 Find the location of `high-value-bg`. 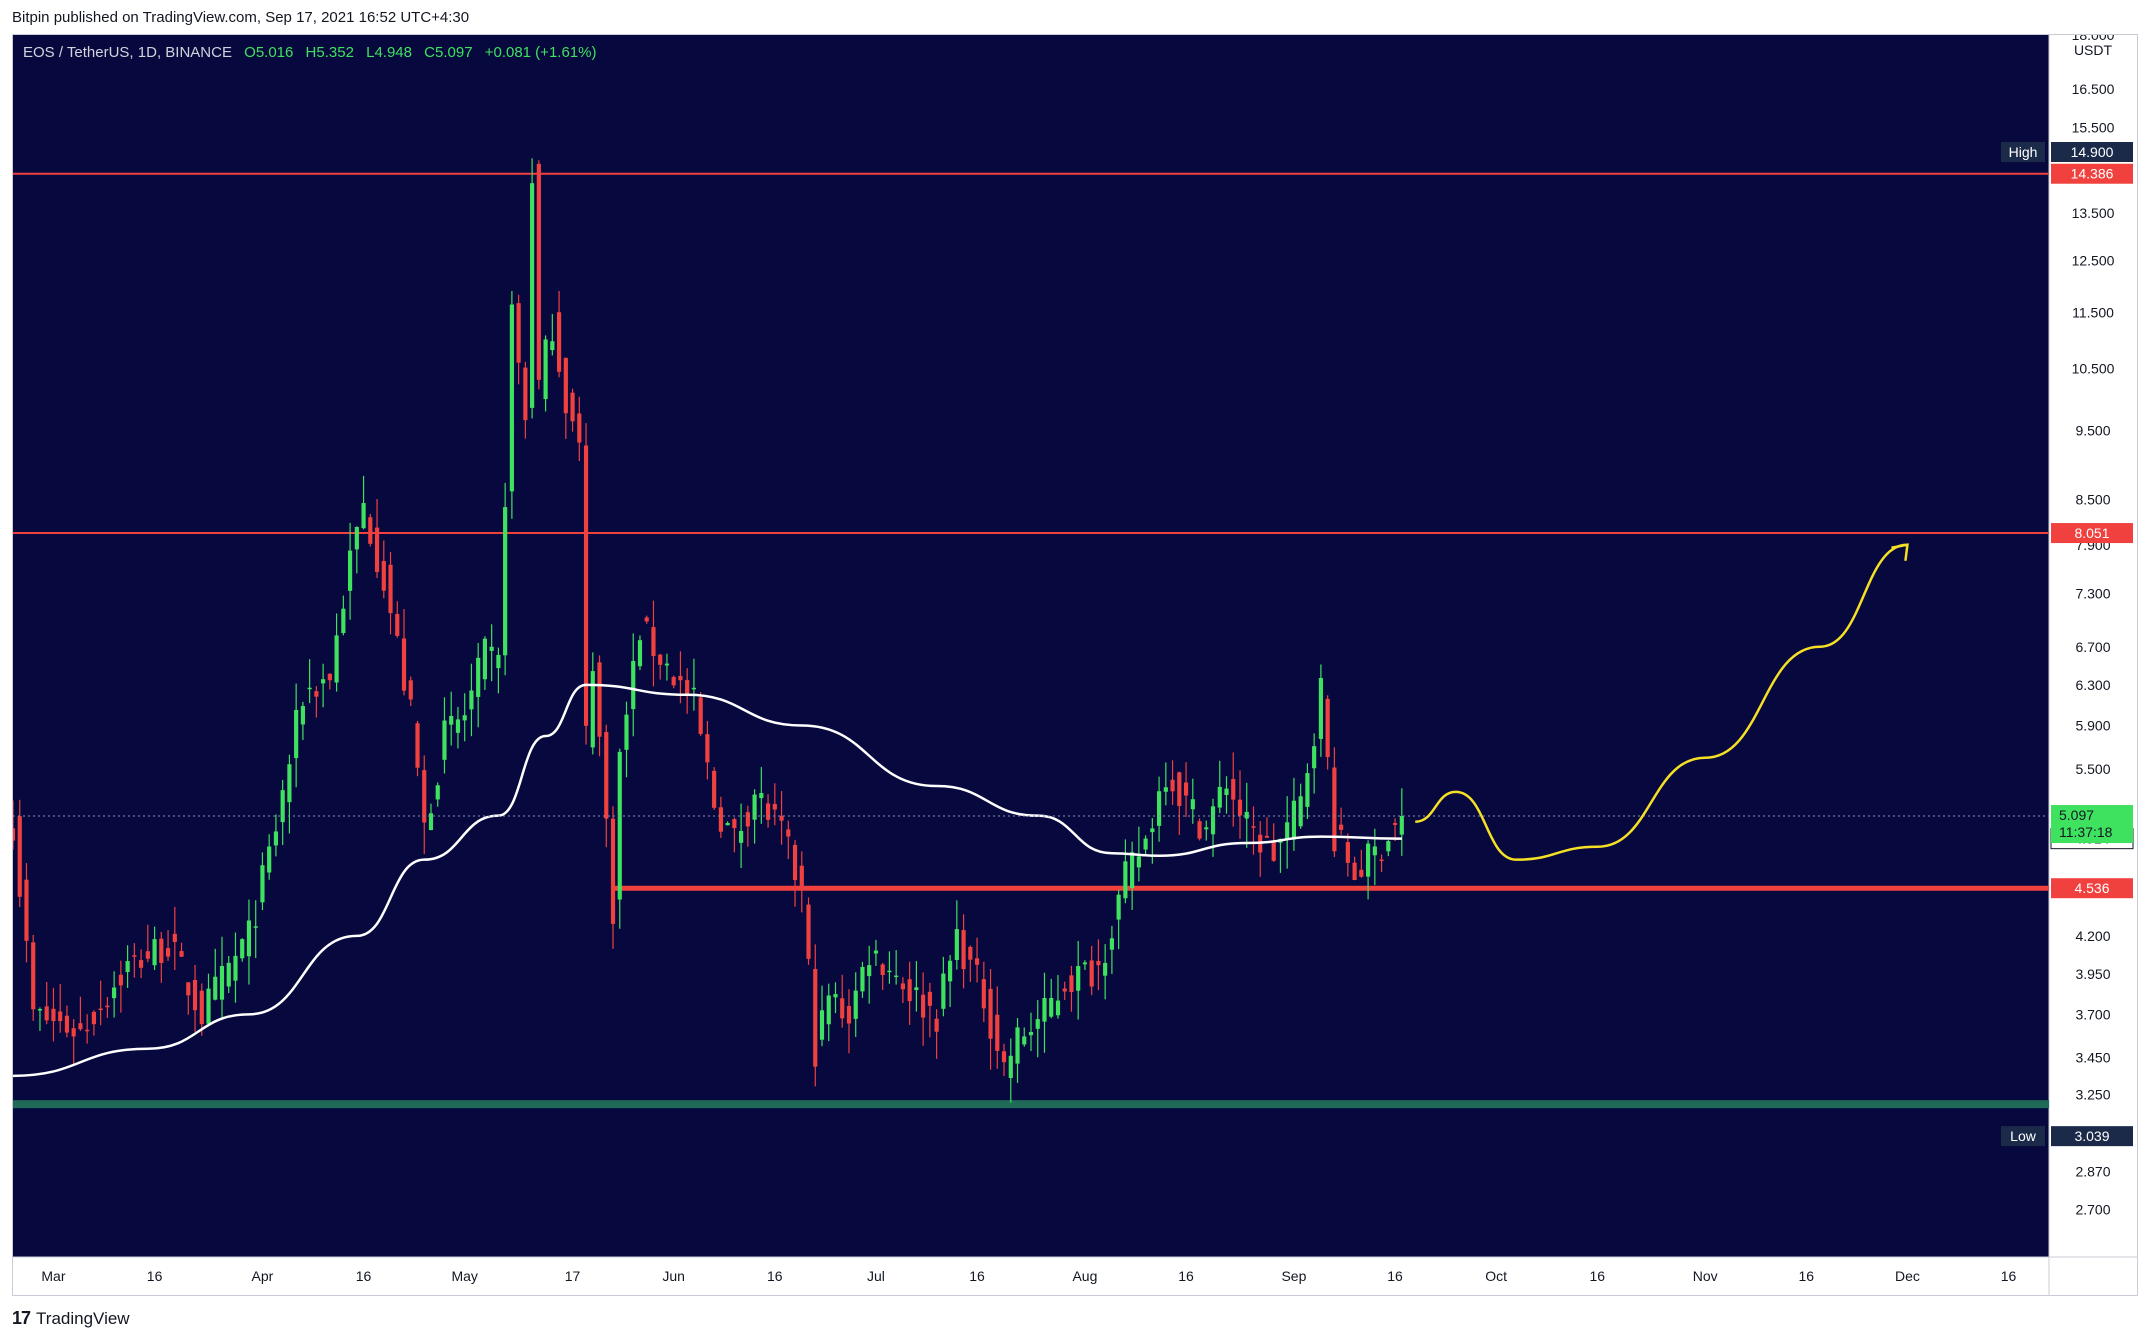

high-value-bg is located at coordinates (2092, 152).